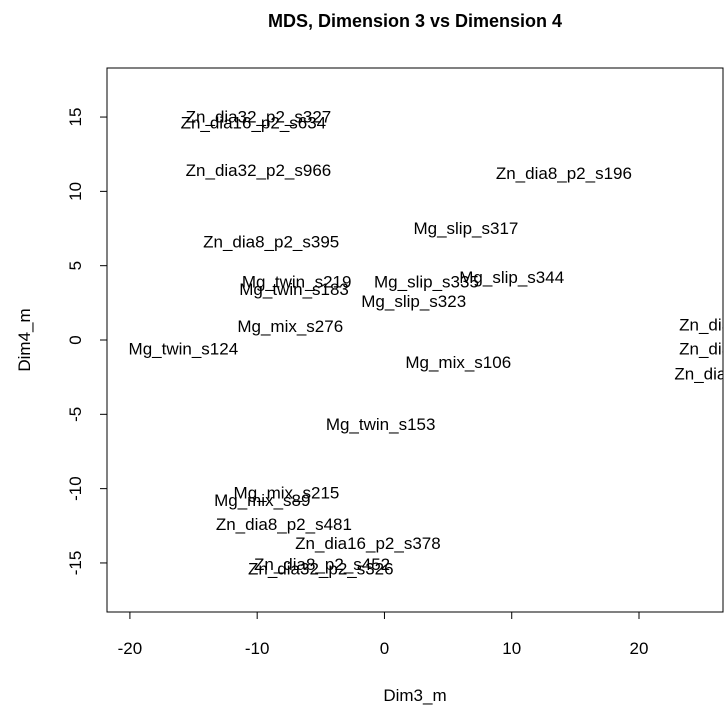  I want to click on point-label: Zn_dia16_p2_s634, so click(254, 122).